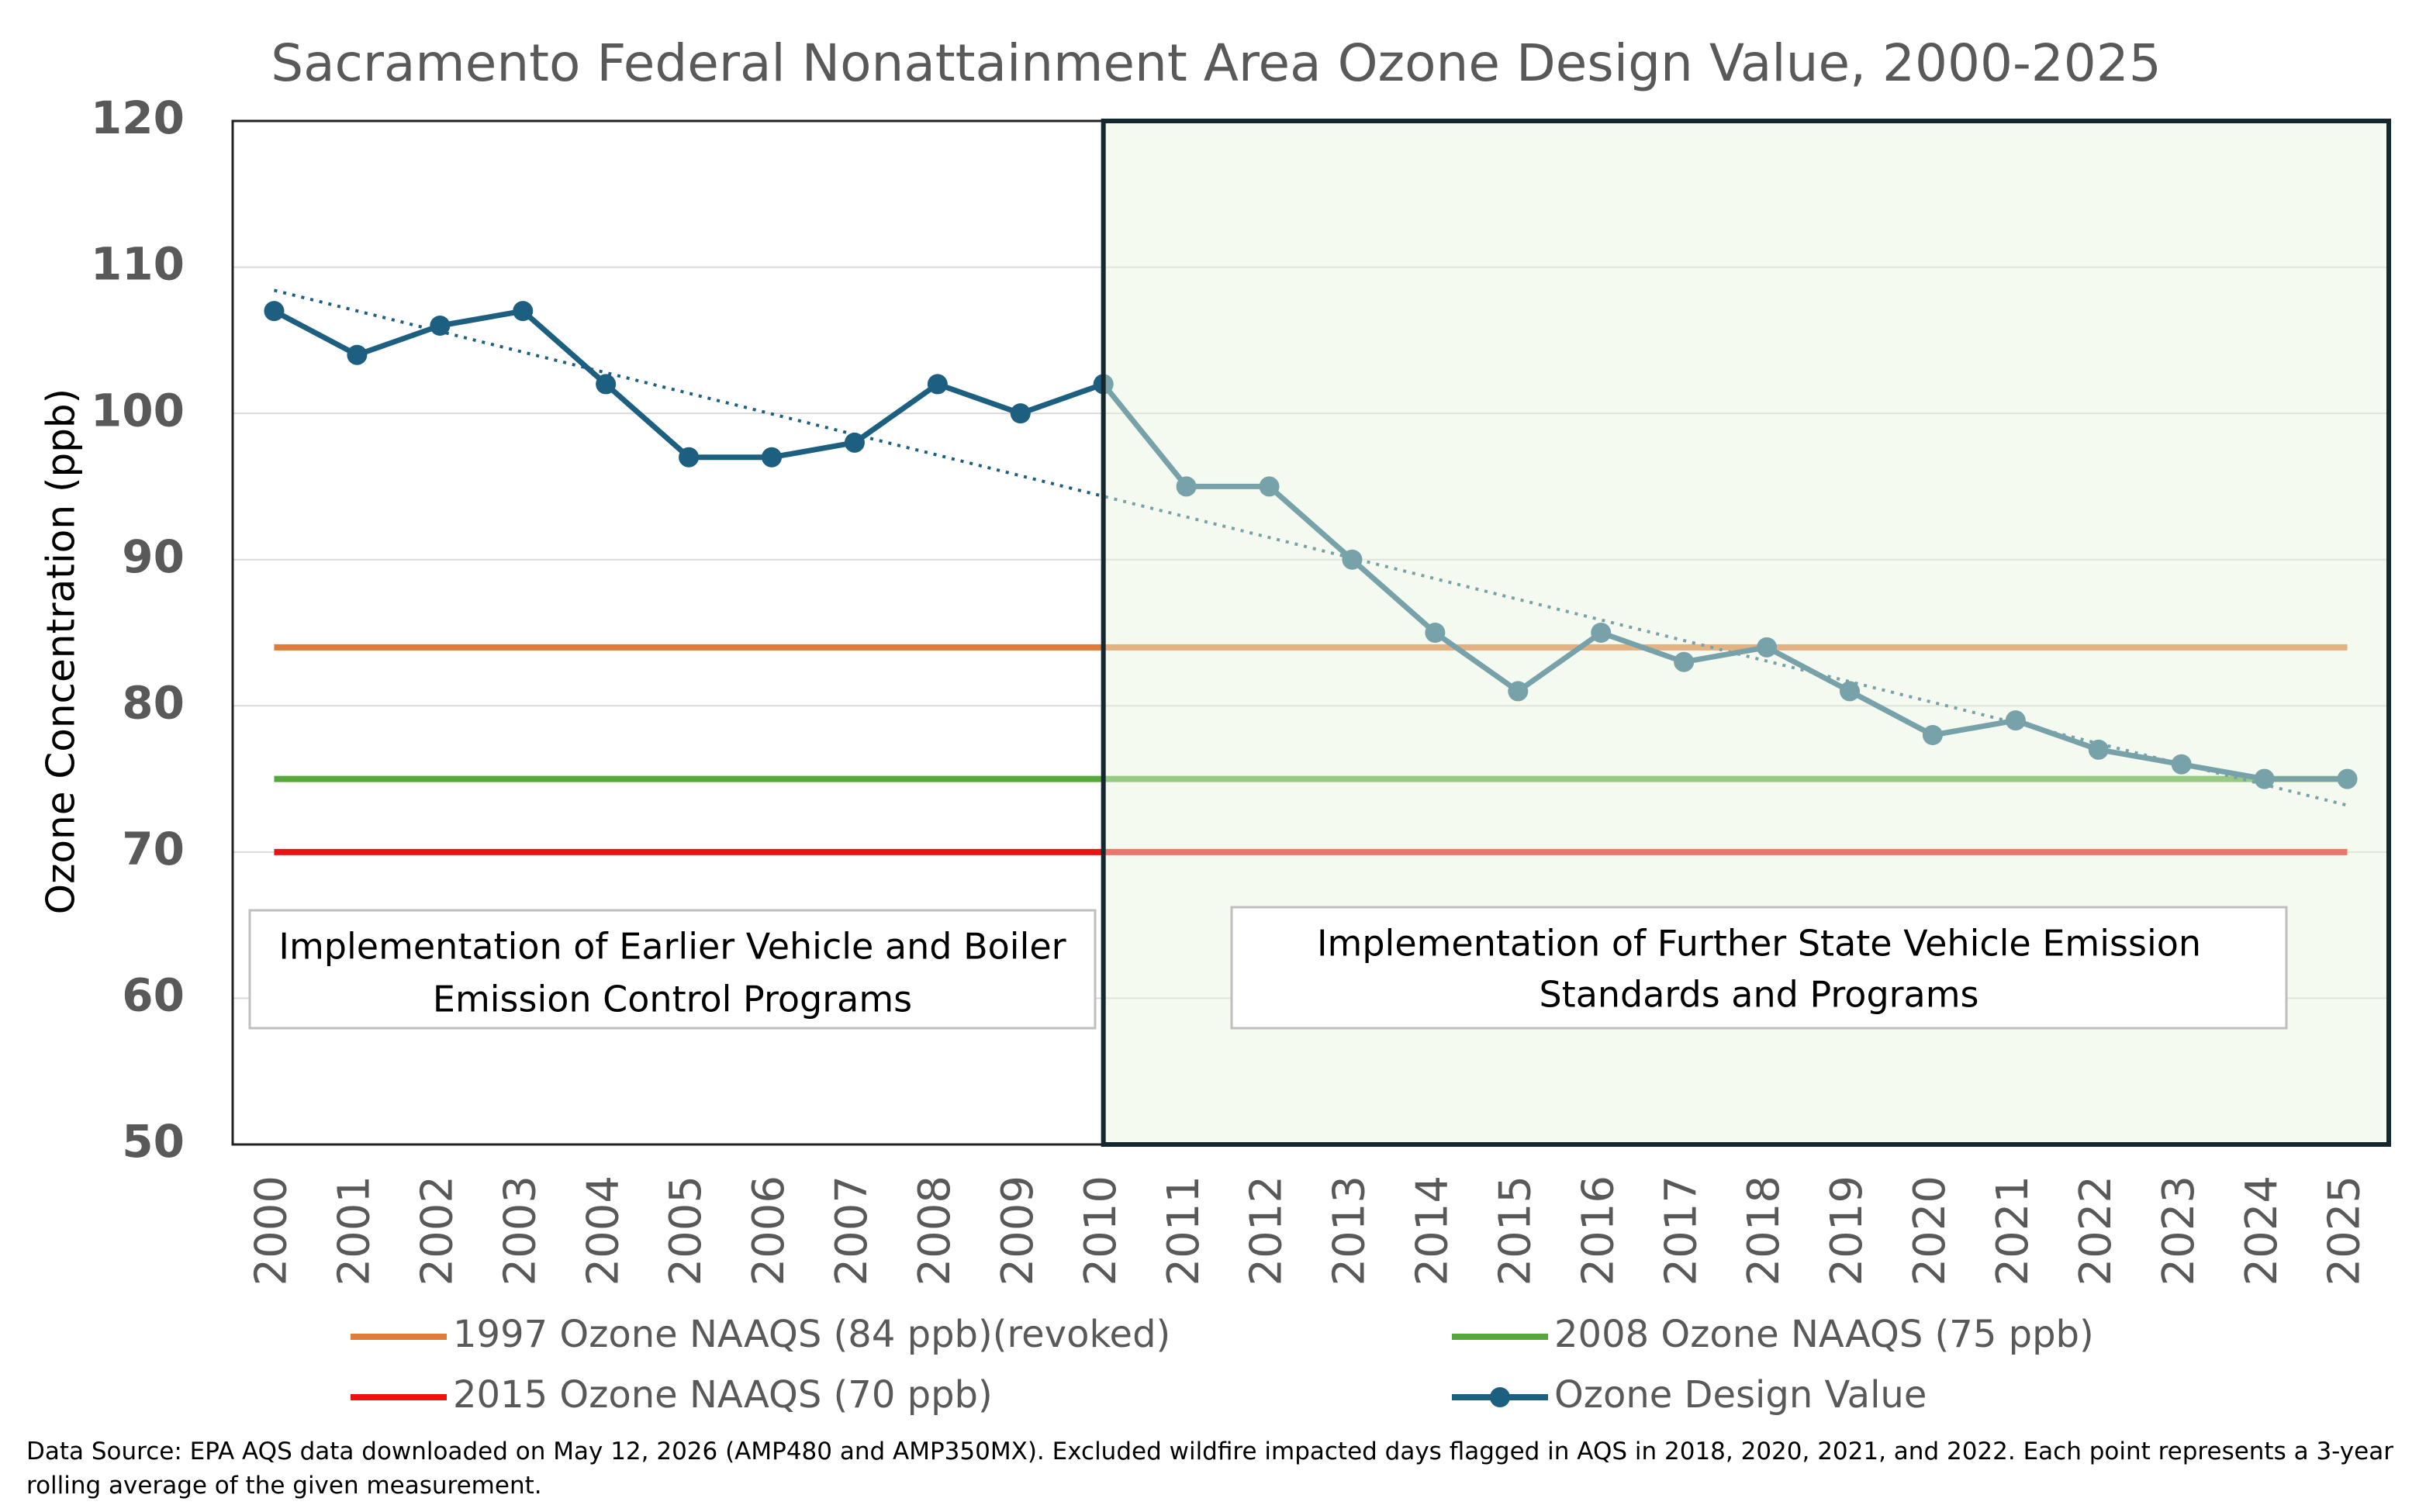  What do you see at coordinates (138, 410) in the screenshot?
I see `y-tick-label: 100` at bounding box center [138, 410].